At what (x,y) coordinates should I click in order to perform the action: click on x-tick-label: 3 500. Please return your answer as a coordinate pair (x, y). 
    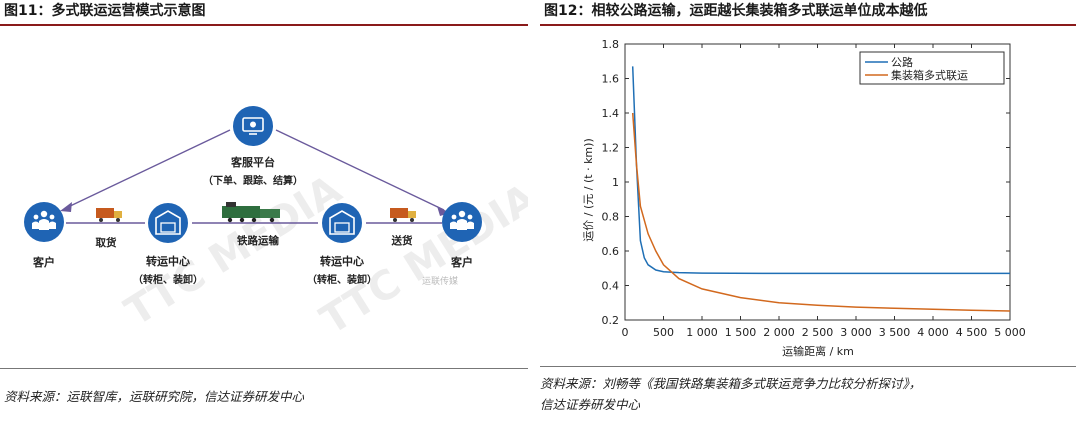
    Looking at the image, I should click on (895, 332).